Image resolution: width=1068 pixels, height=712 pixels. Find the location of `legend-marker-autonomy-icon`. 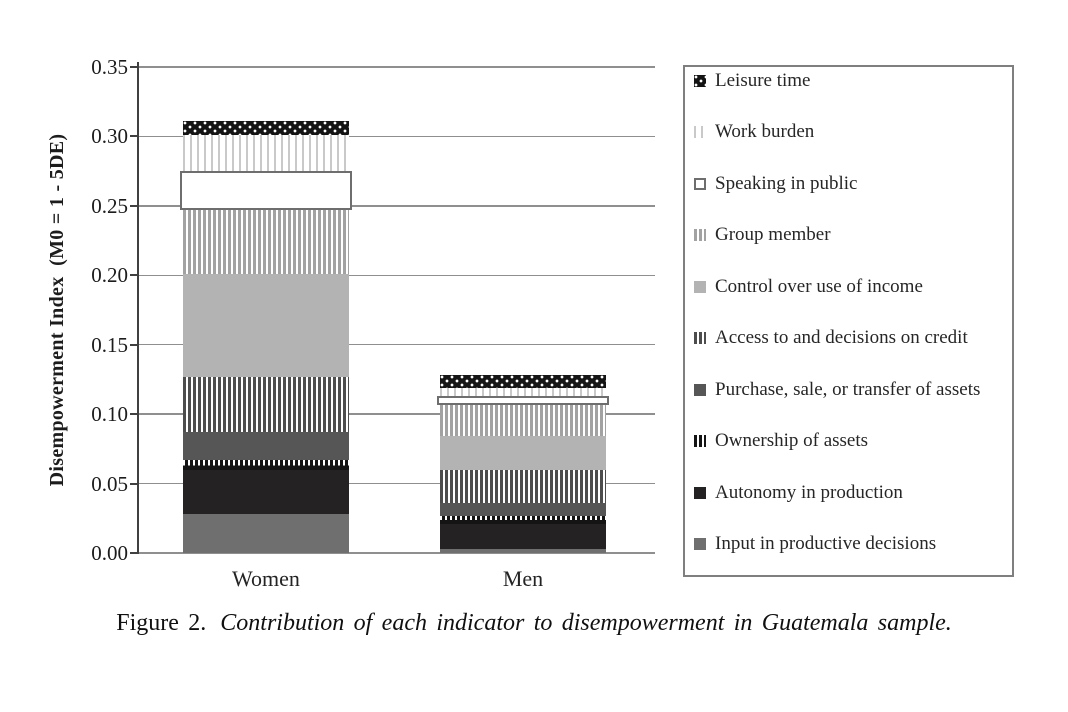

legend-marker-autonomy-icon is located at coordinates (700, 492).